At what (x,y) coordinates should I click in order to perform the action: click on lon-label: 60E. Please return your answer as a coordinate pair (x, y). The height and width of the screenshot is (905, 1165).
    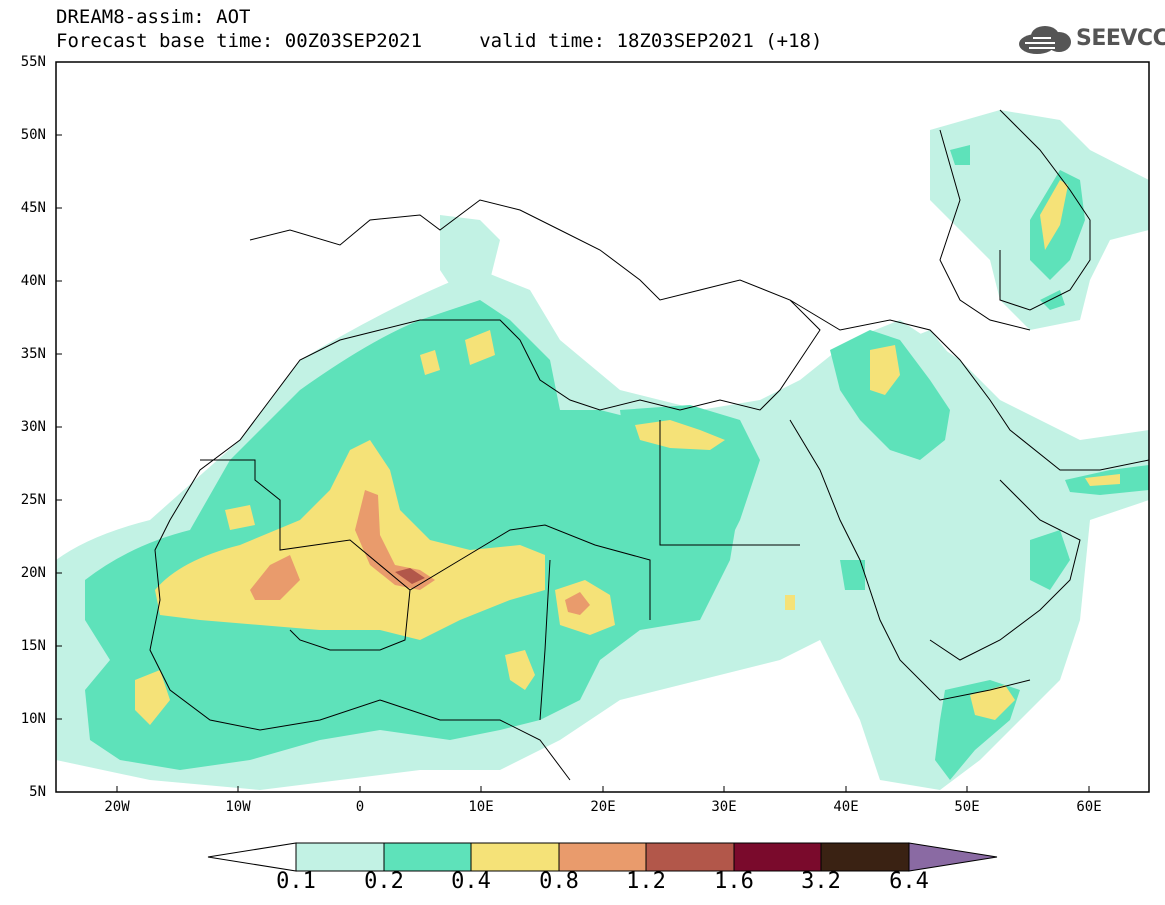
    Looking at the image, I should click on (1089, 807).